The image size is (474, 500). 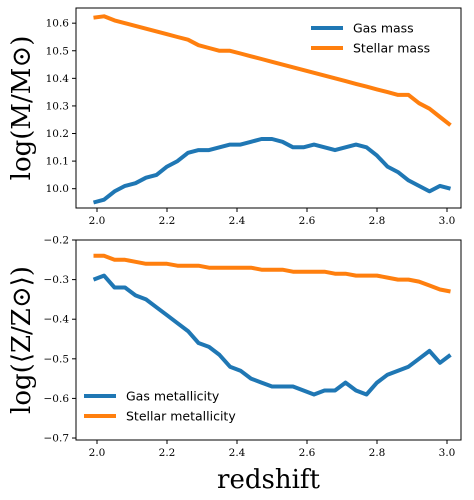 What do you see at coordinates (268, 480) in the screenshot?
I see `x-axis-label: redshift` at bounding box center [268, 480].